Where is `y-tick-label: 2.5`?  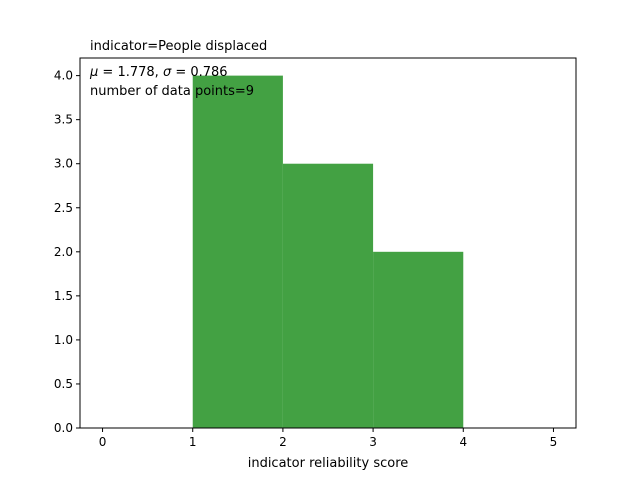
y-tick-label: 2.5 is located at coordinates (63, 208).